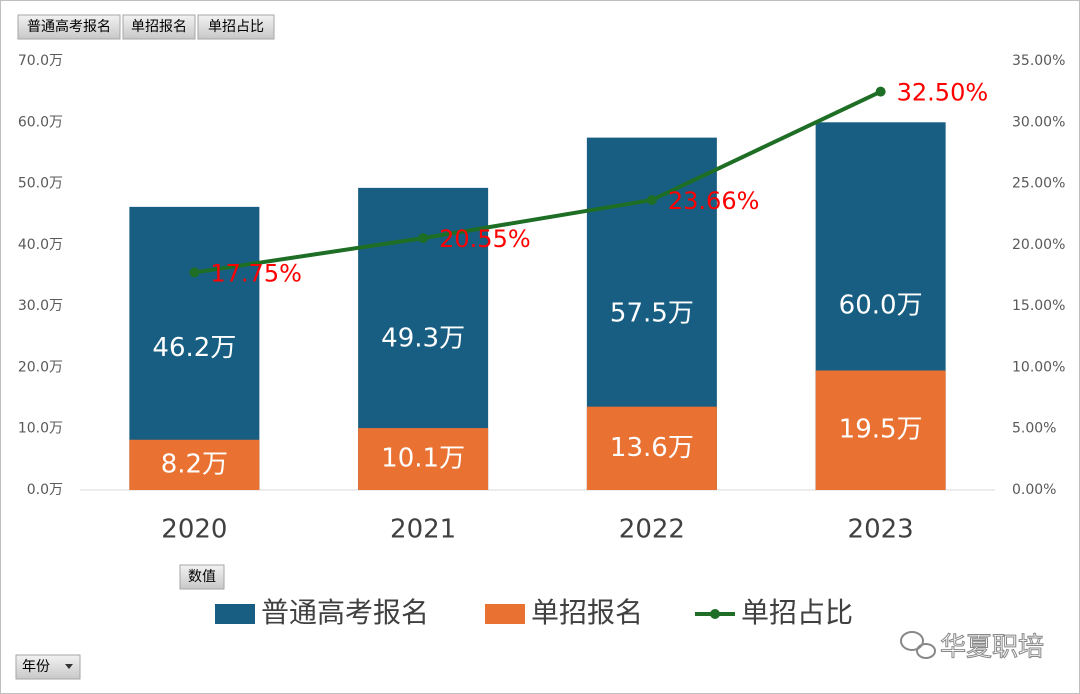 The image size is (1080, 694). Describe the element at coordinates (345, 612) in the screenshot. I see `legend-label: 普通高考报名` at that location.